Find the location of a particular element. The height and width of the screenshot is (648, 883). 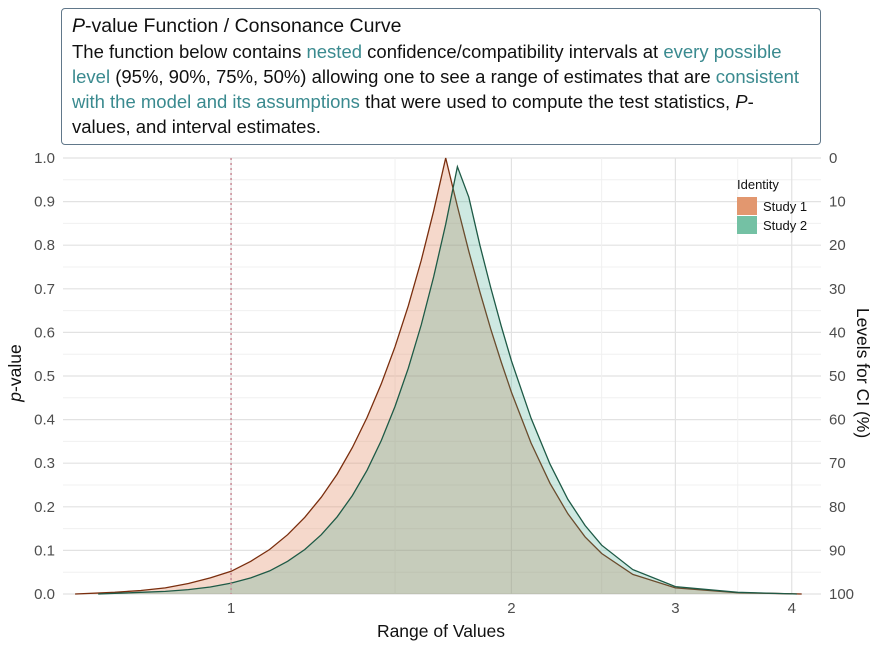

y2-tick-label: 40 is located at coordinates (837, 332).